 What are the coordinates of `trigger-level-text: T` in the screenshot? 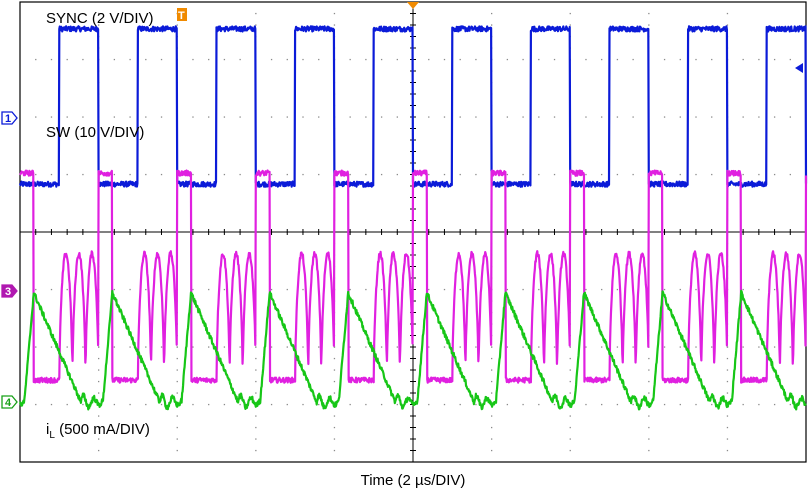 It's located at (181, 16).